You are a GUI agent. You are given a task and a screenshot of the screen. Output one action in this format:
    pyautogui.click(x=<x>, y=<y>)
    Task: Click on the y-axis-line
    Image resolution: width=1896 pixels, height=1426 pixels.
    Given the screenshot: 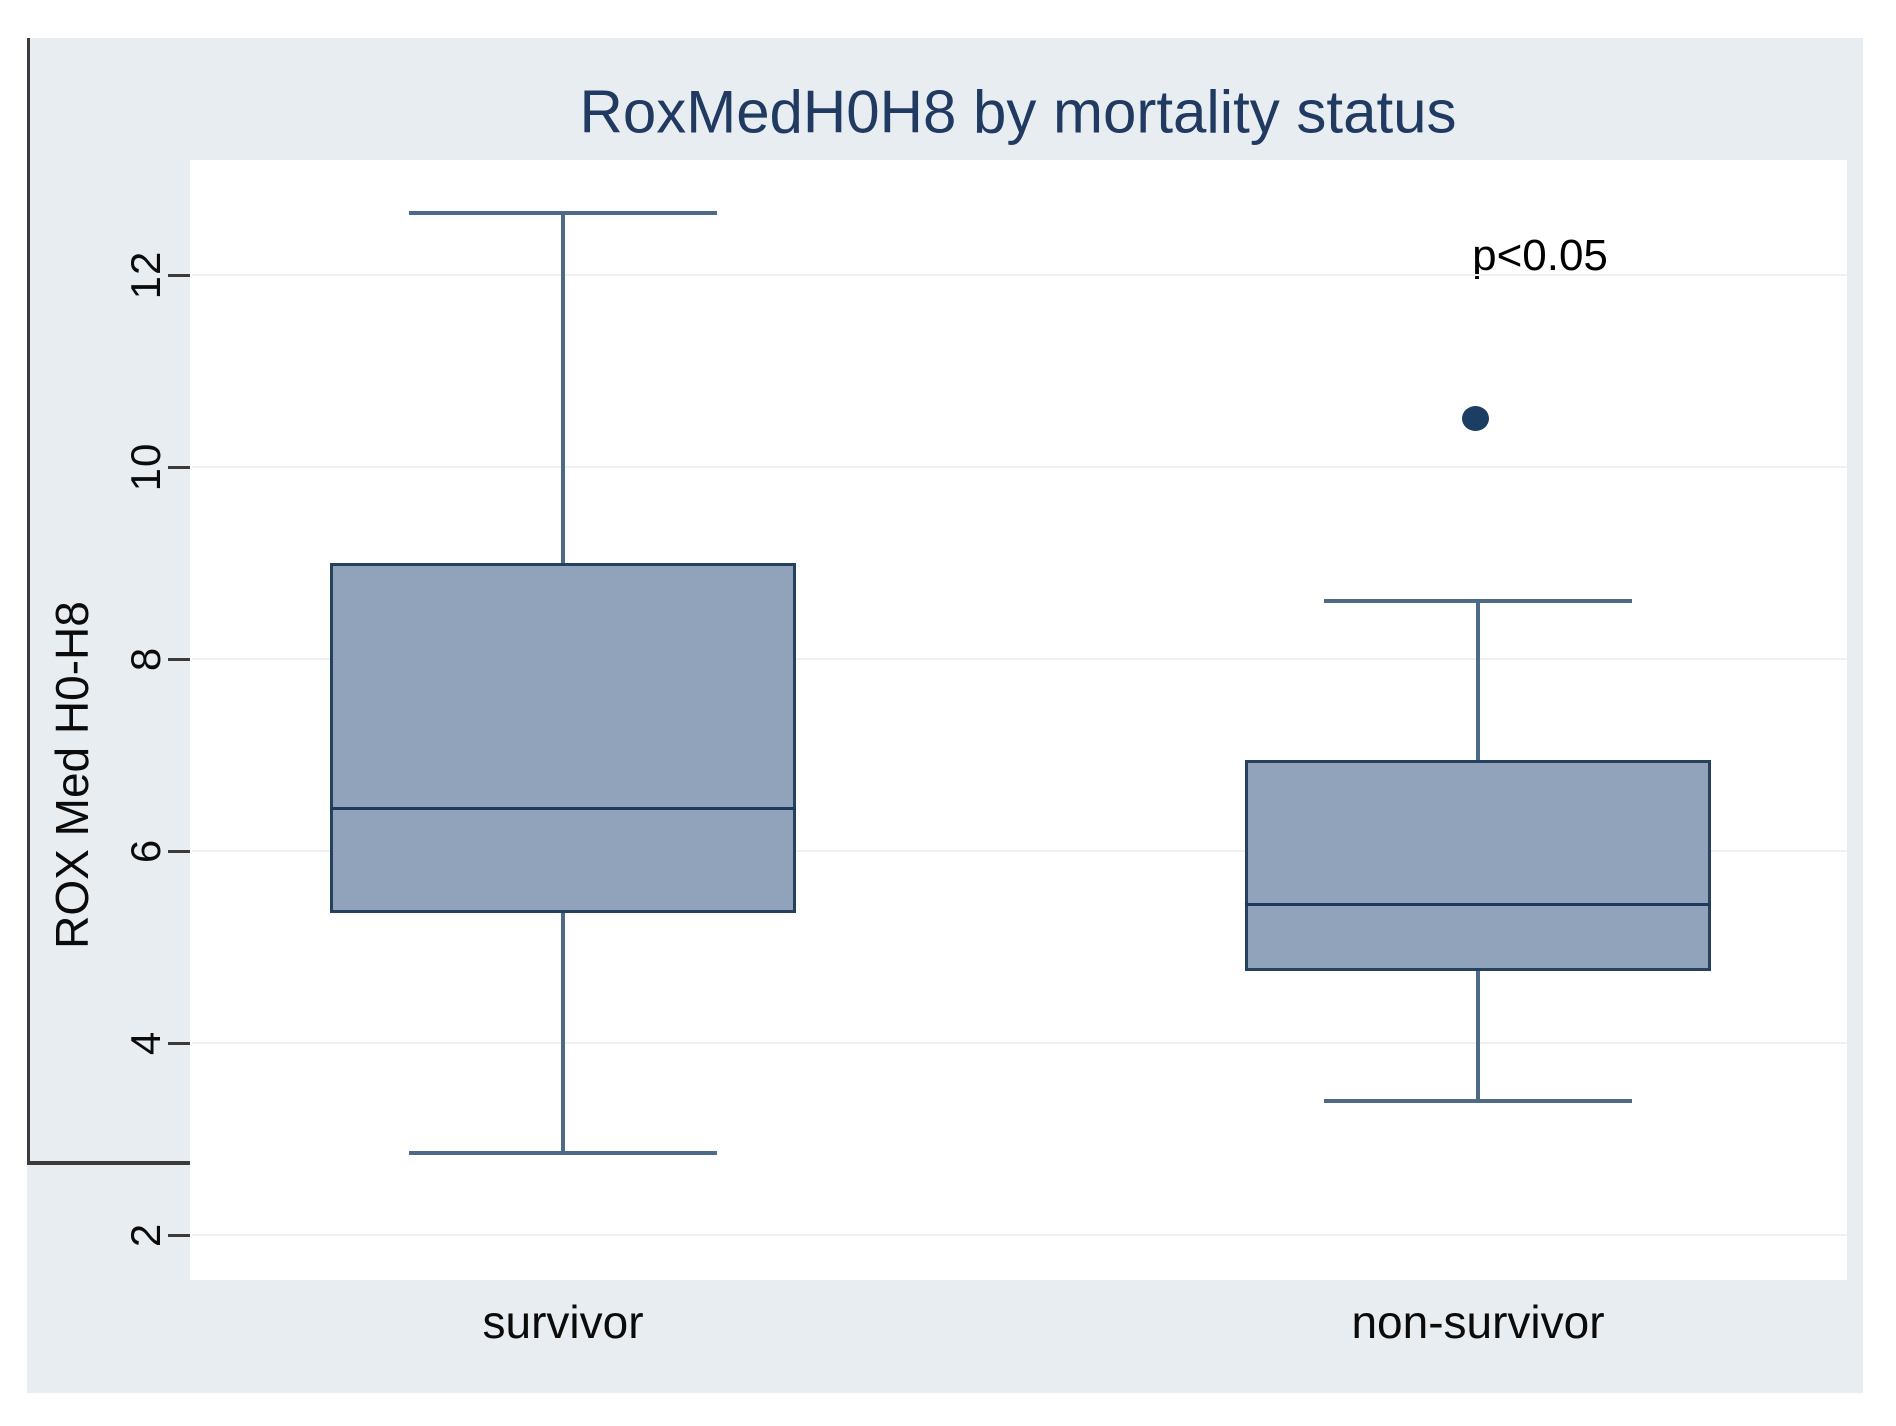 What is the action you would take?
    pyautogui.click(x=28, y=599)
    